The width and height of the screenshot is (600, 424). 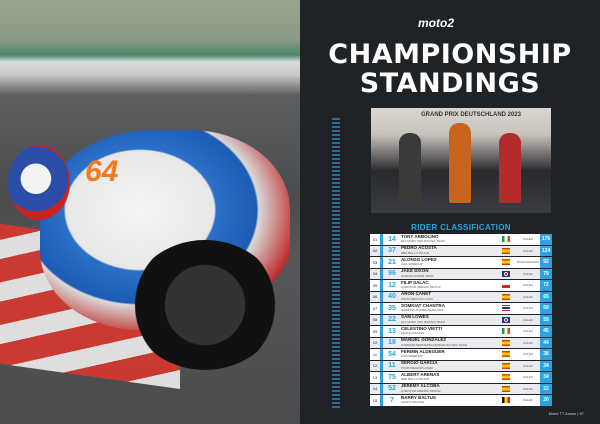 I want to click on rider-name: SERGIO GARCIA, so click(x=419, y=363).